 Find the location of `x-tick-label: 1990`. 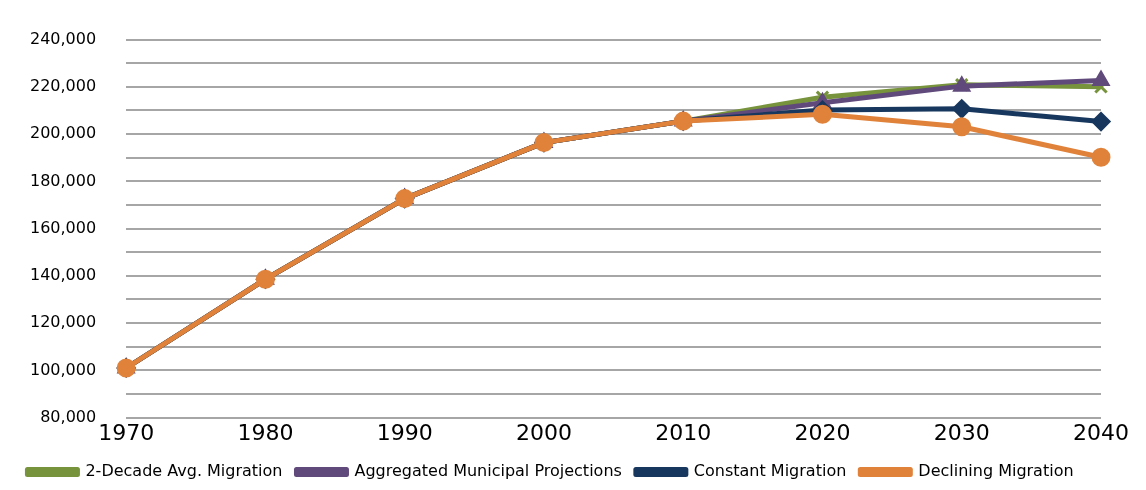

x-tick-label: 1990 is located at coordinates (404, 432).